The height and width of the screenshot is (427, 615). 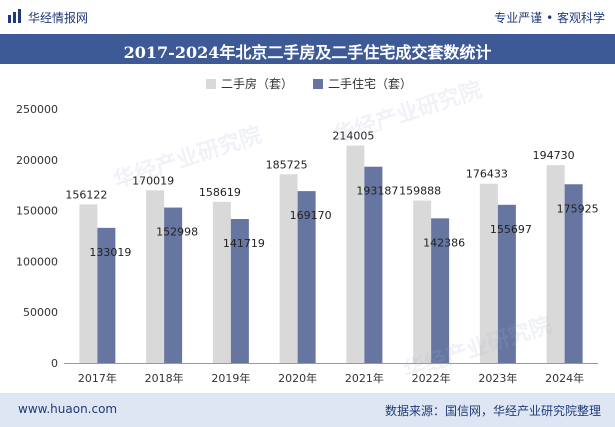 I want to click on x-tick-label: 2023年, so click(x=497, y=378).